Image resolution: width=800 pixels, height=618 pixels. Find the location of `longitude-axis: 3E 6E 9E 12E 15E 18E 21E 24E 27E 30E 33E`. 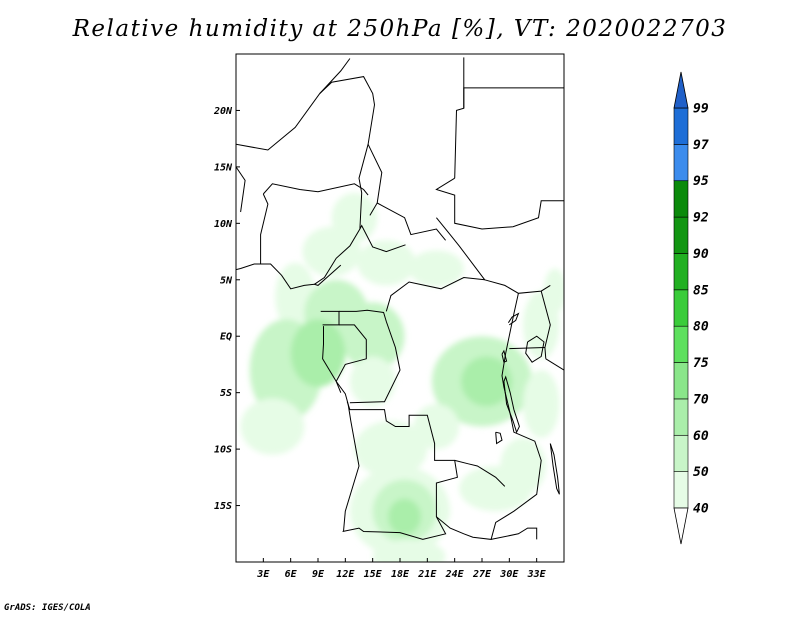

longitude-axis: 3E 6E 9E 12E 15E 18E 21E 24E 27E 30E 33E is located at coordinates (401, 569).